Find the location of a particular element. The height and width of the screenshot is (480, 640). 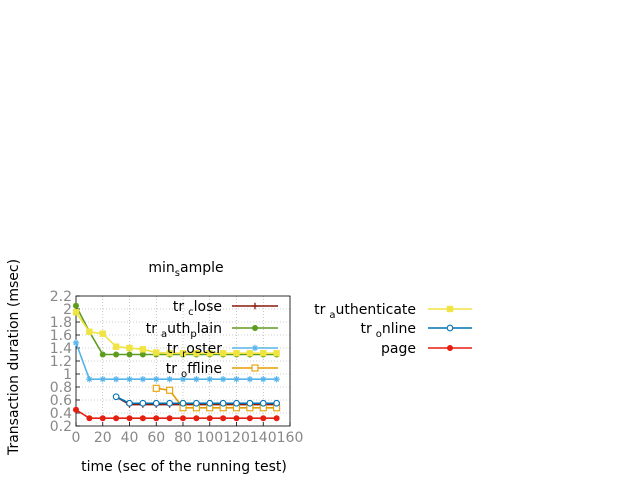

legend-label: tr online is located at coordinates (388, 330).